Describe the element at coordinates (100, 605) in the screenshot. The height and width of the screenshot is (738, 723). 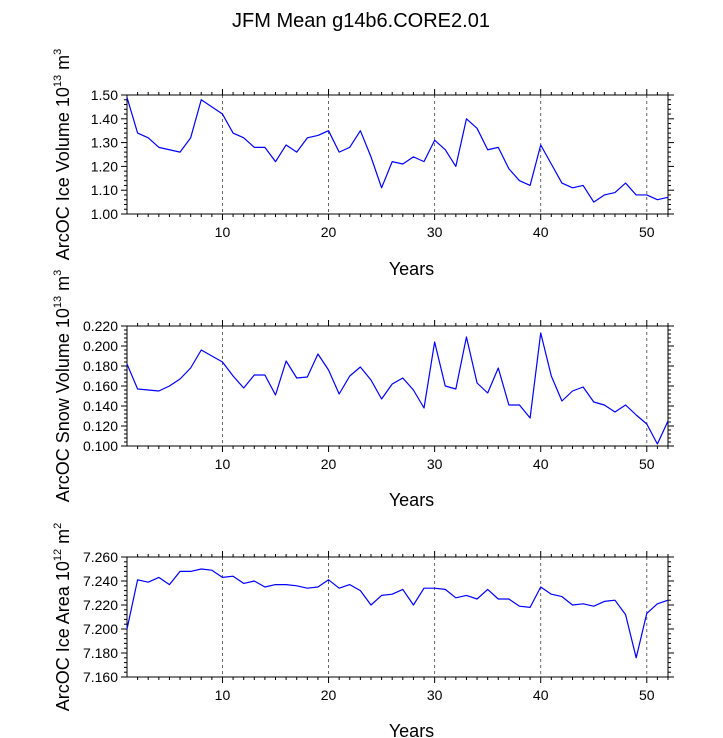
I see `y-tick-label: 7.220` at that location.